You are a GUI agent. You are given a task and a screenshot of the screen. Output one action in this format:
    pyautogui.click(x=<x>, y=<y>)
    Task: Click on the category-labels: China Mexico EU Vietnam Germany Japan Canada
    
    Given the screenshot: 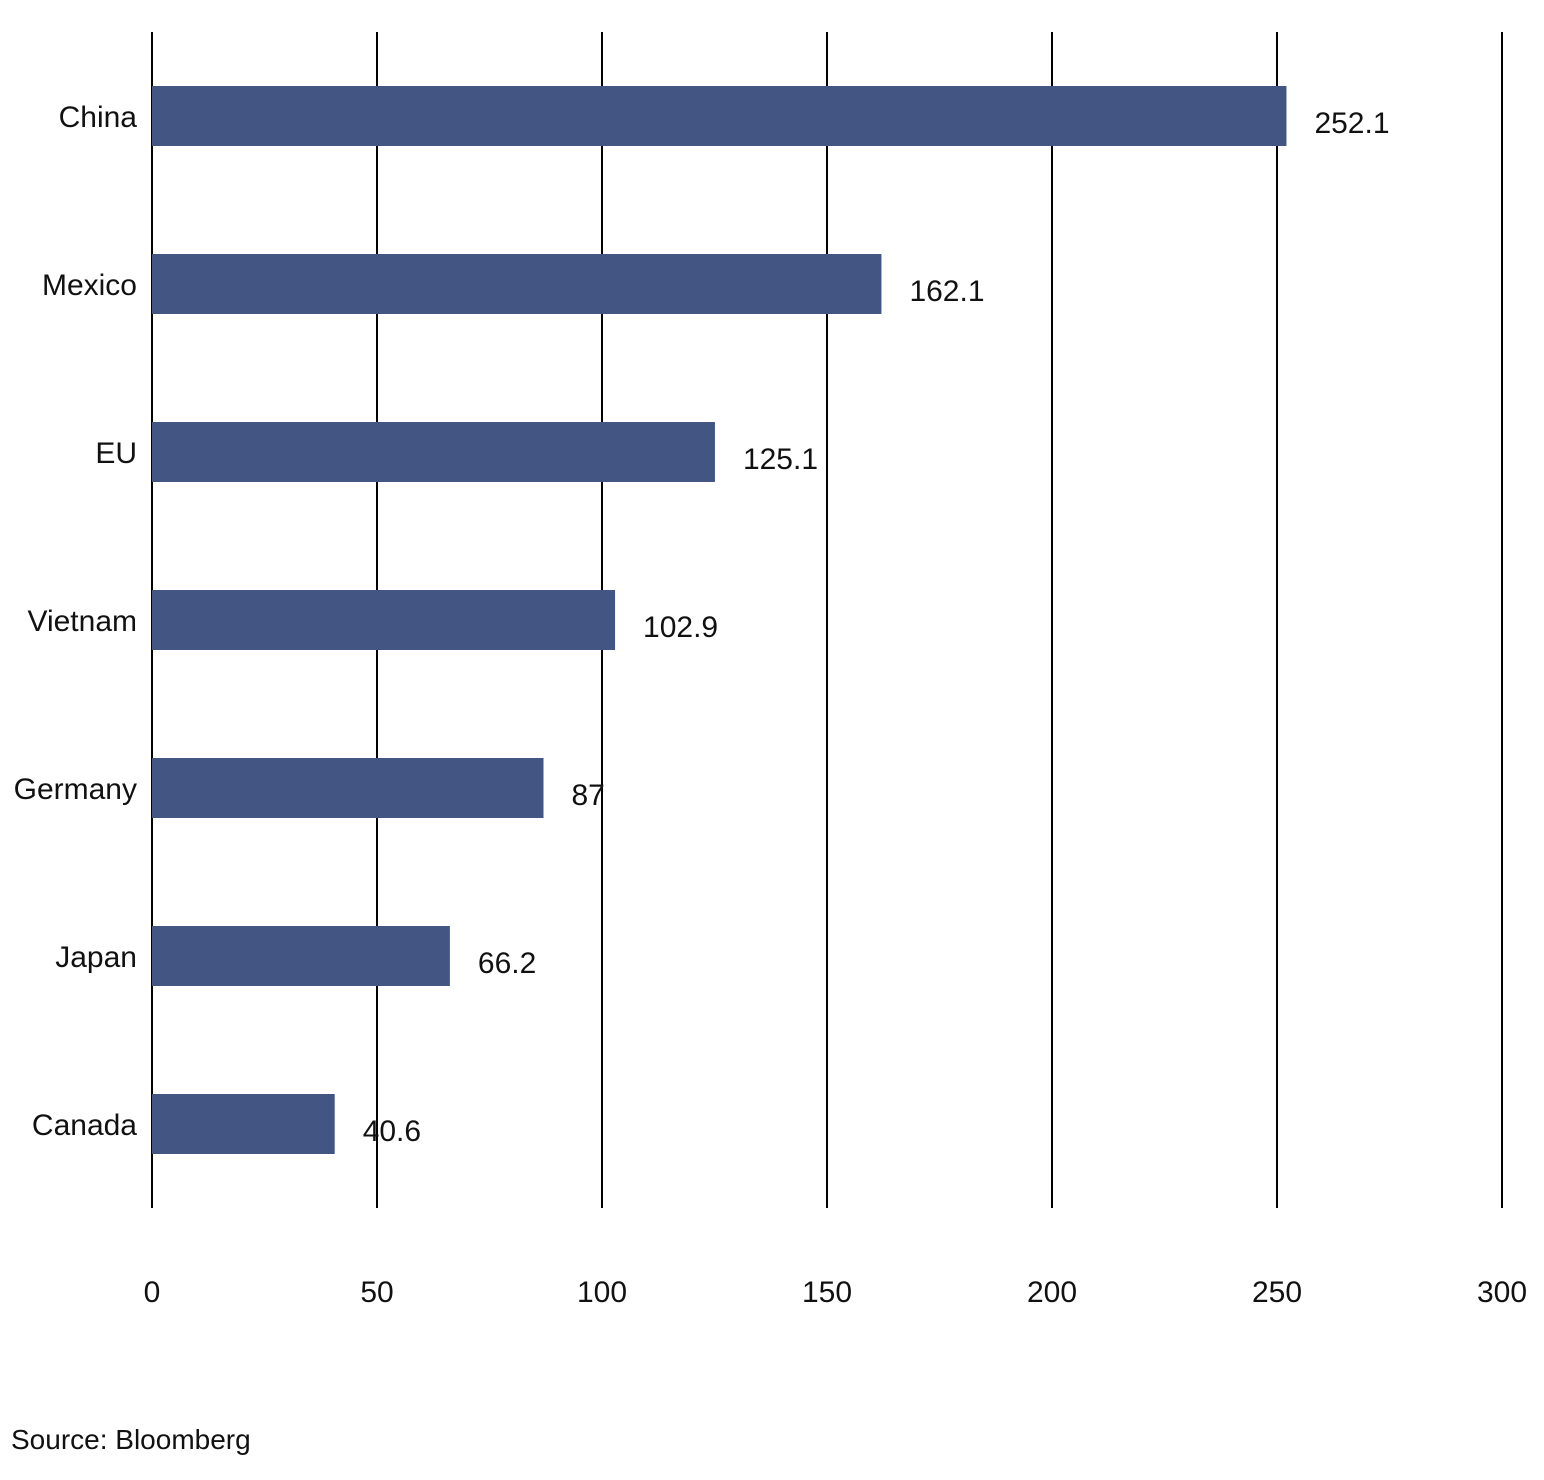 What is the action you would take?
    pyautogui.click(x=76, y=621)
    